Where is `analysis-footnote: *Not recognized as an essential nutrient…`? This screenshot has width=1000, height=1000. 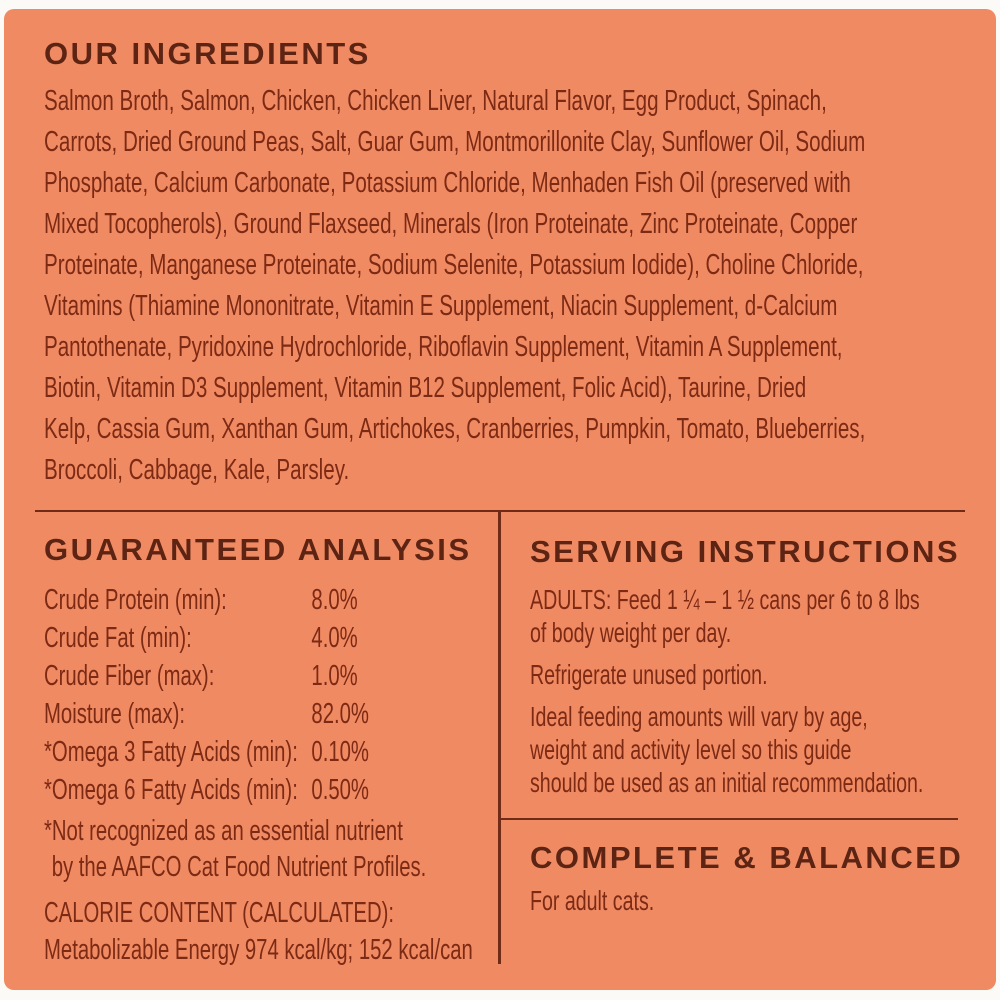 analysis-footnote: *Not recognized as an essential nutrient… is located at coordinates (270, 849).